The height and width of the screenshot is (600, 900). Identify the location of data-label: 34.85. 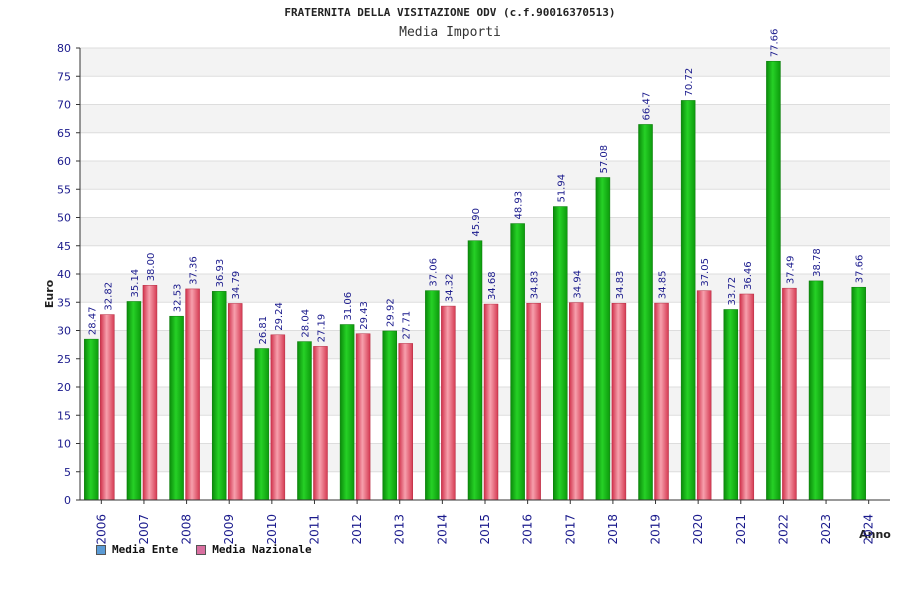
(663, 284).